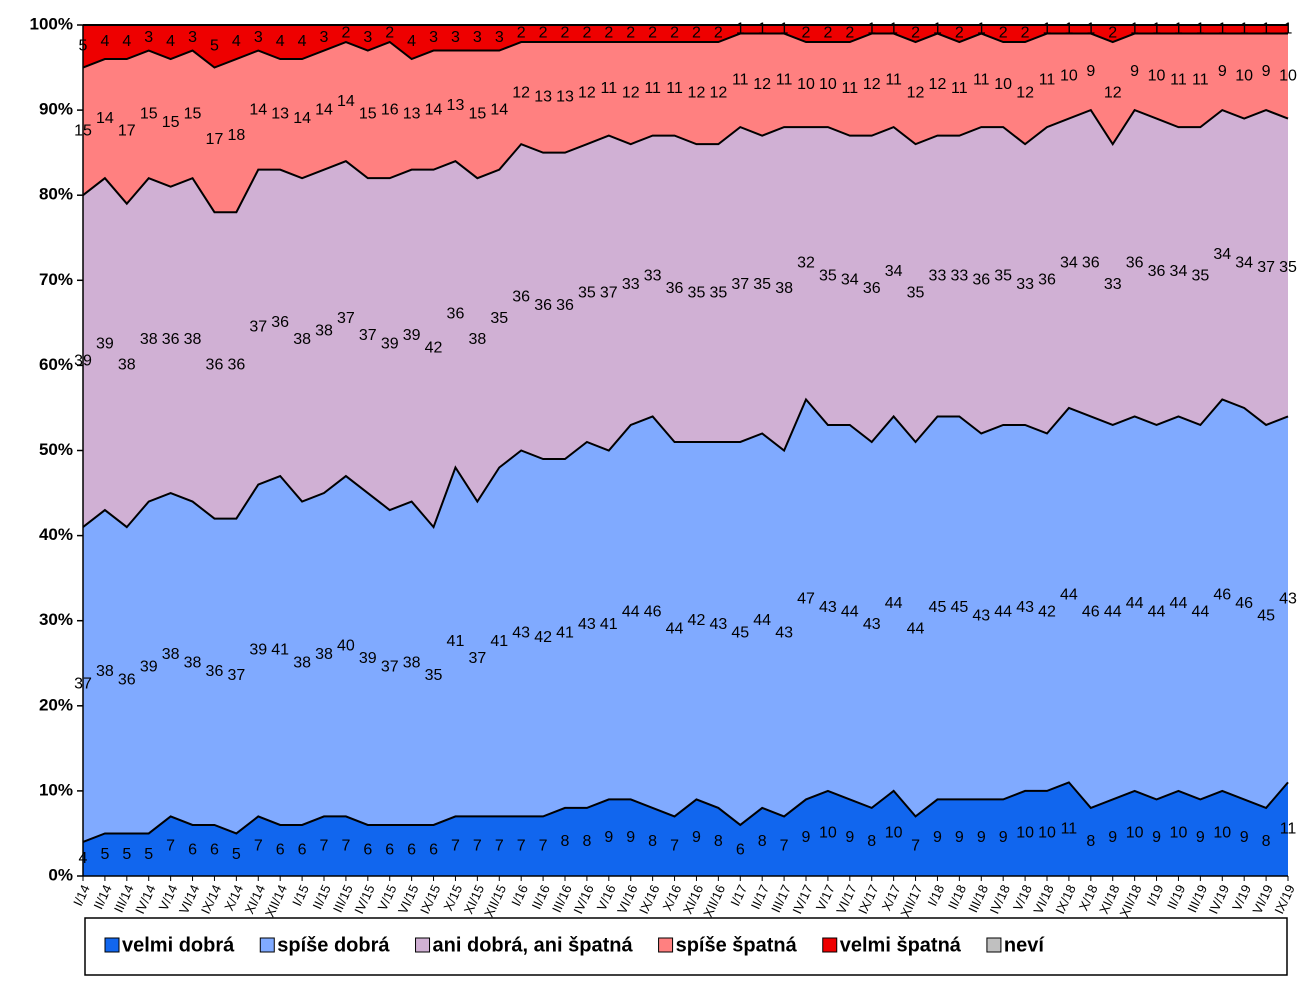  I want to click on data-label: 4, so click(104, 41).